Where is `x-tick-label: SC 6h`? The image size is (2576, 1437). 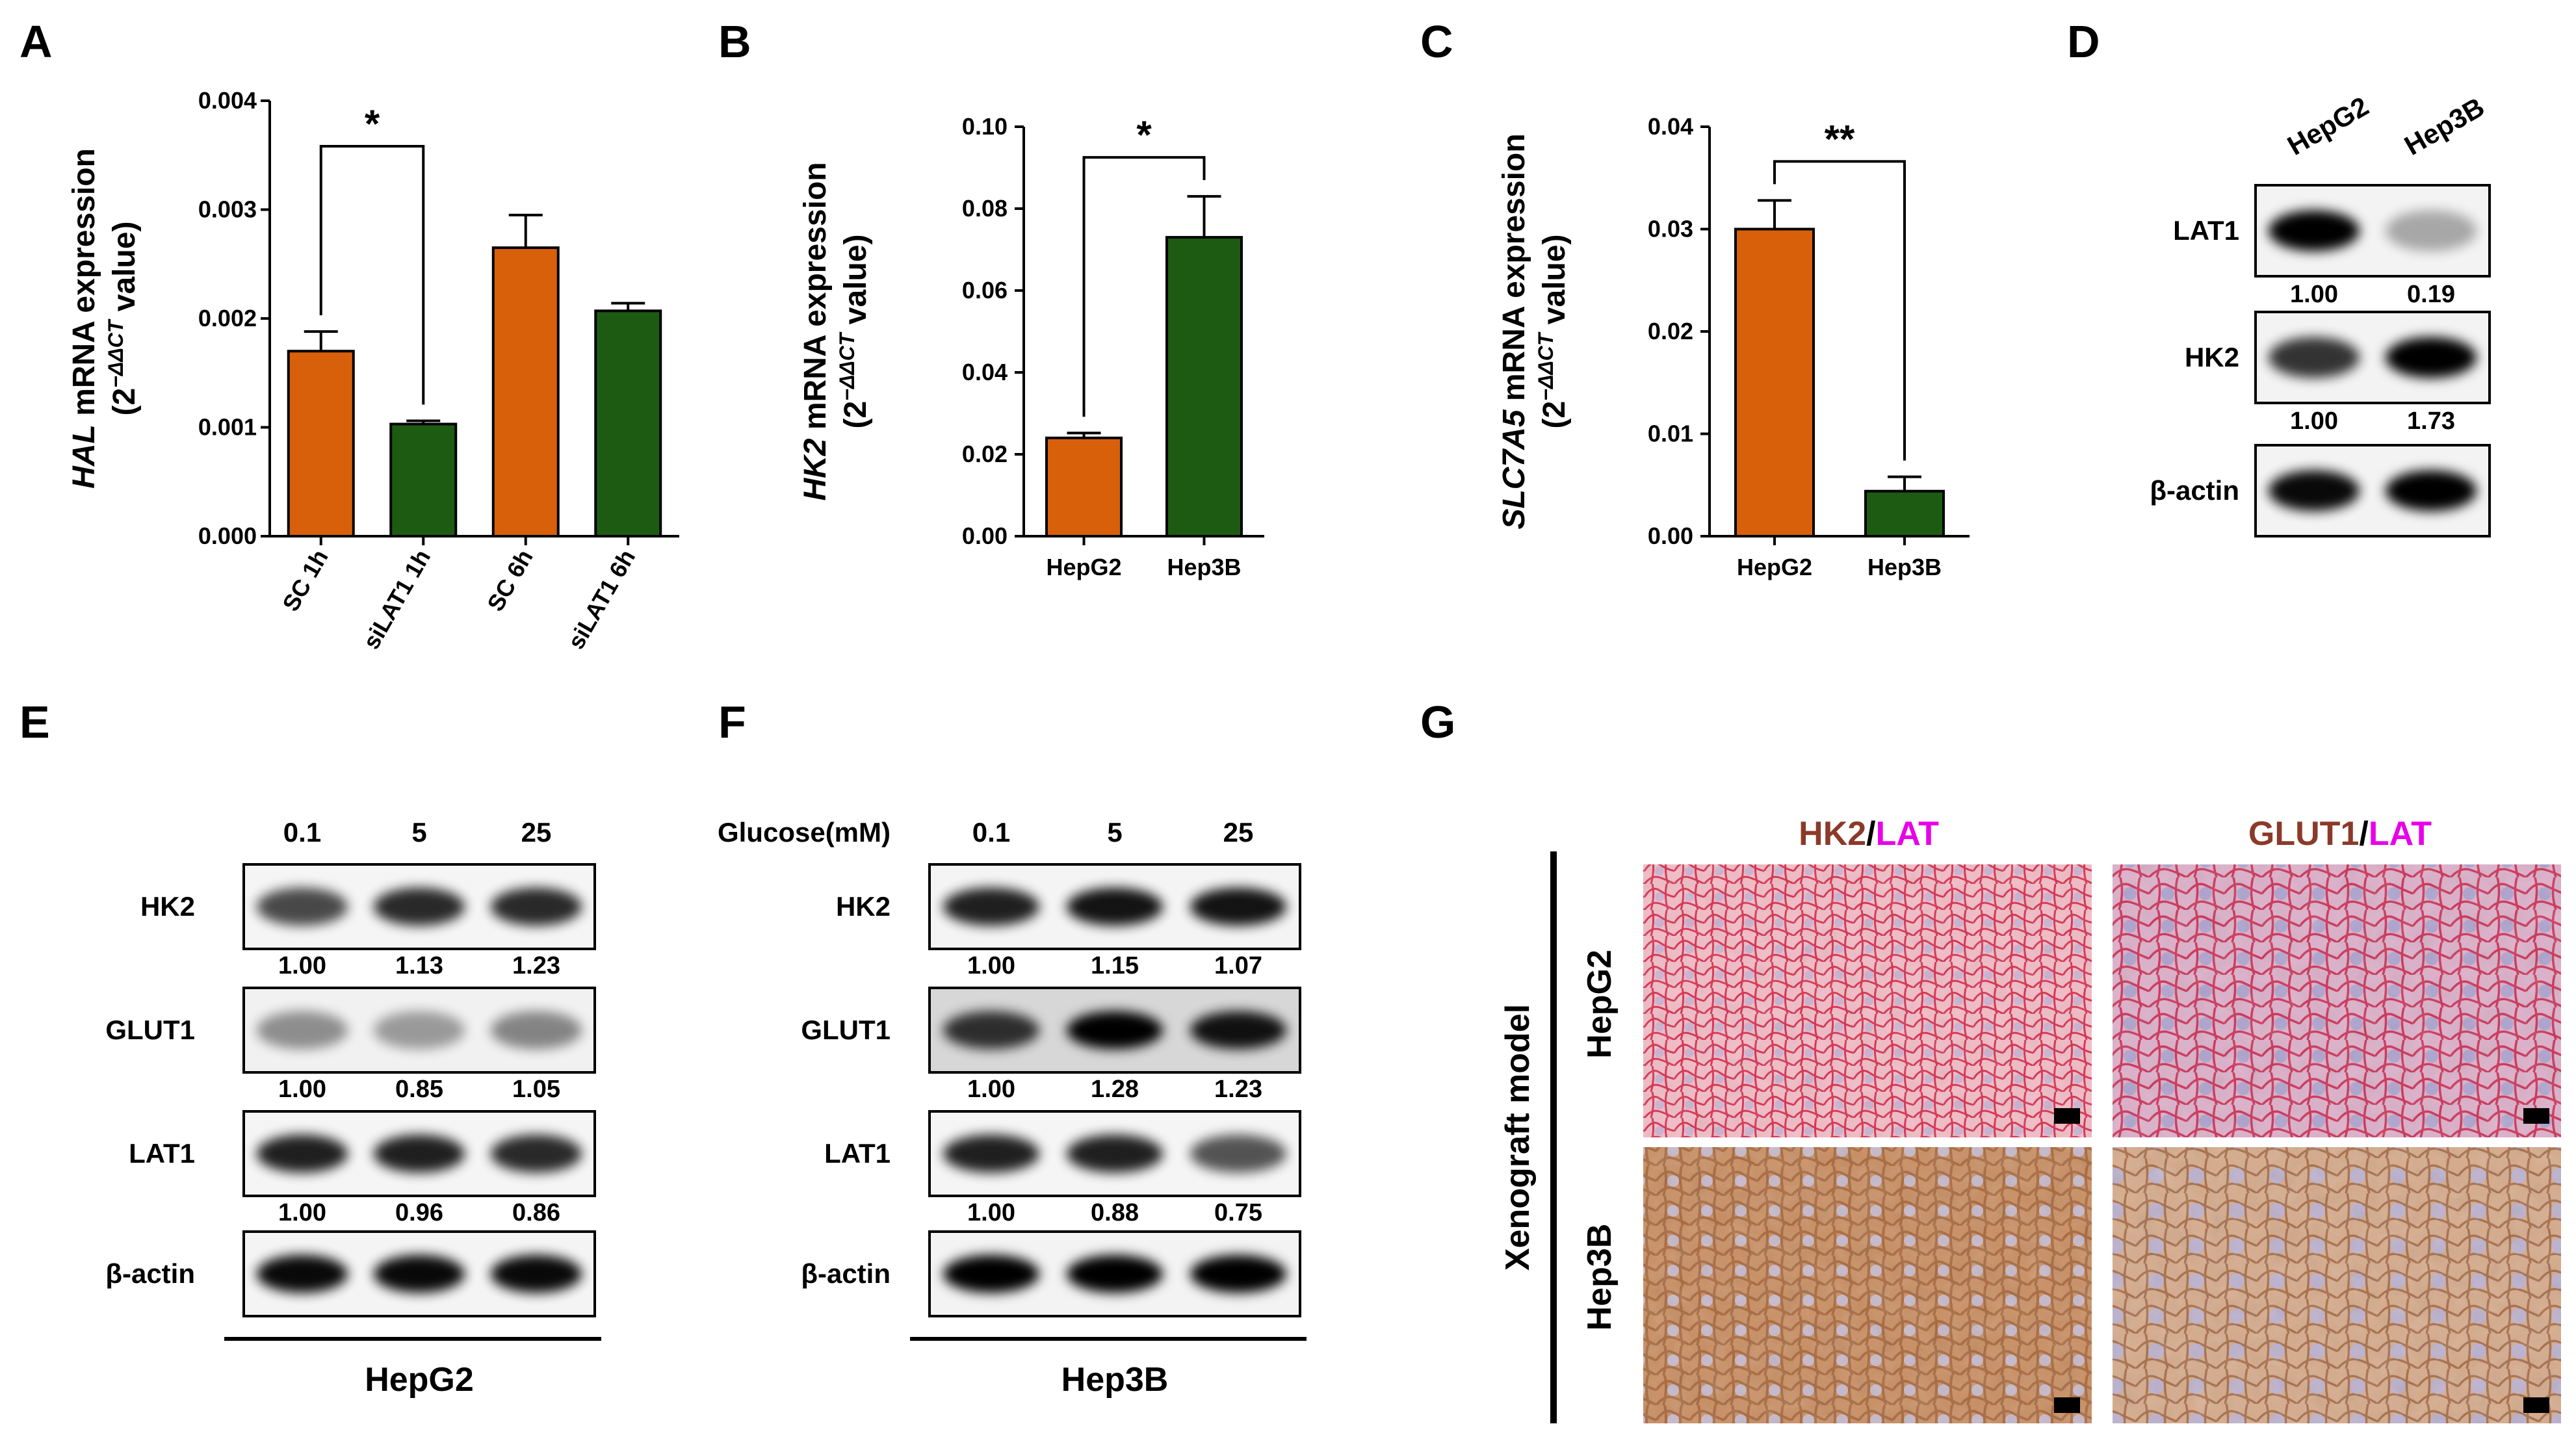
x-tick-label: SC 6h is located at coordinates (510, 580).